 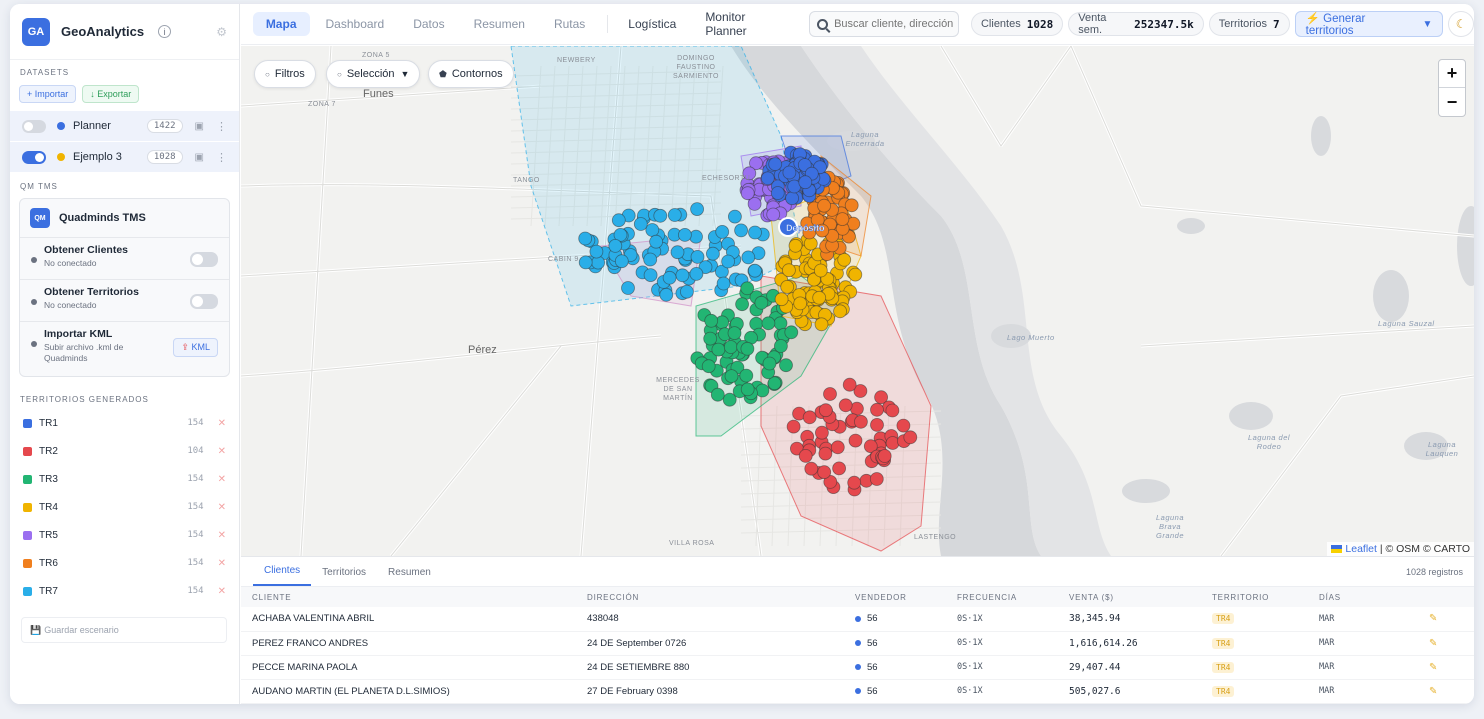 I want to click on filters-button: ○ Filtros, so click(x=285, y=74).